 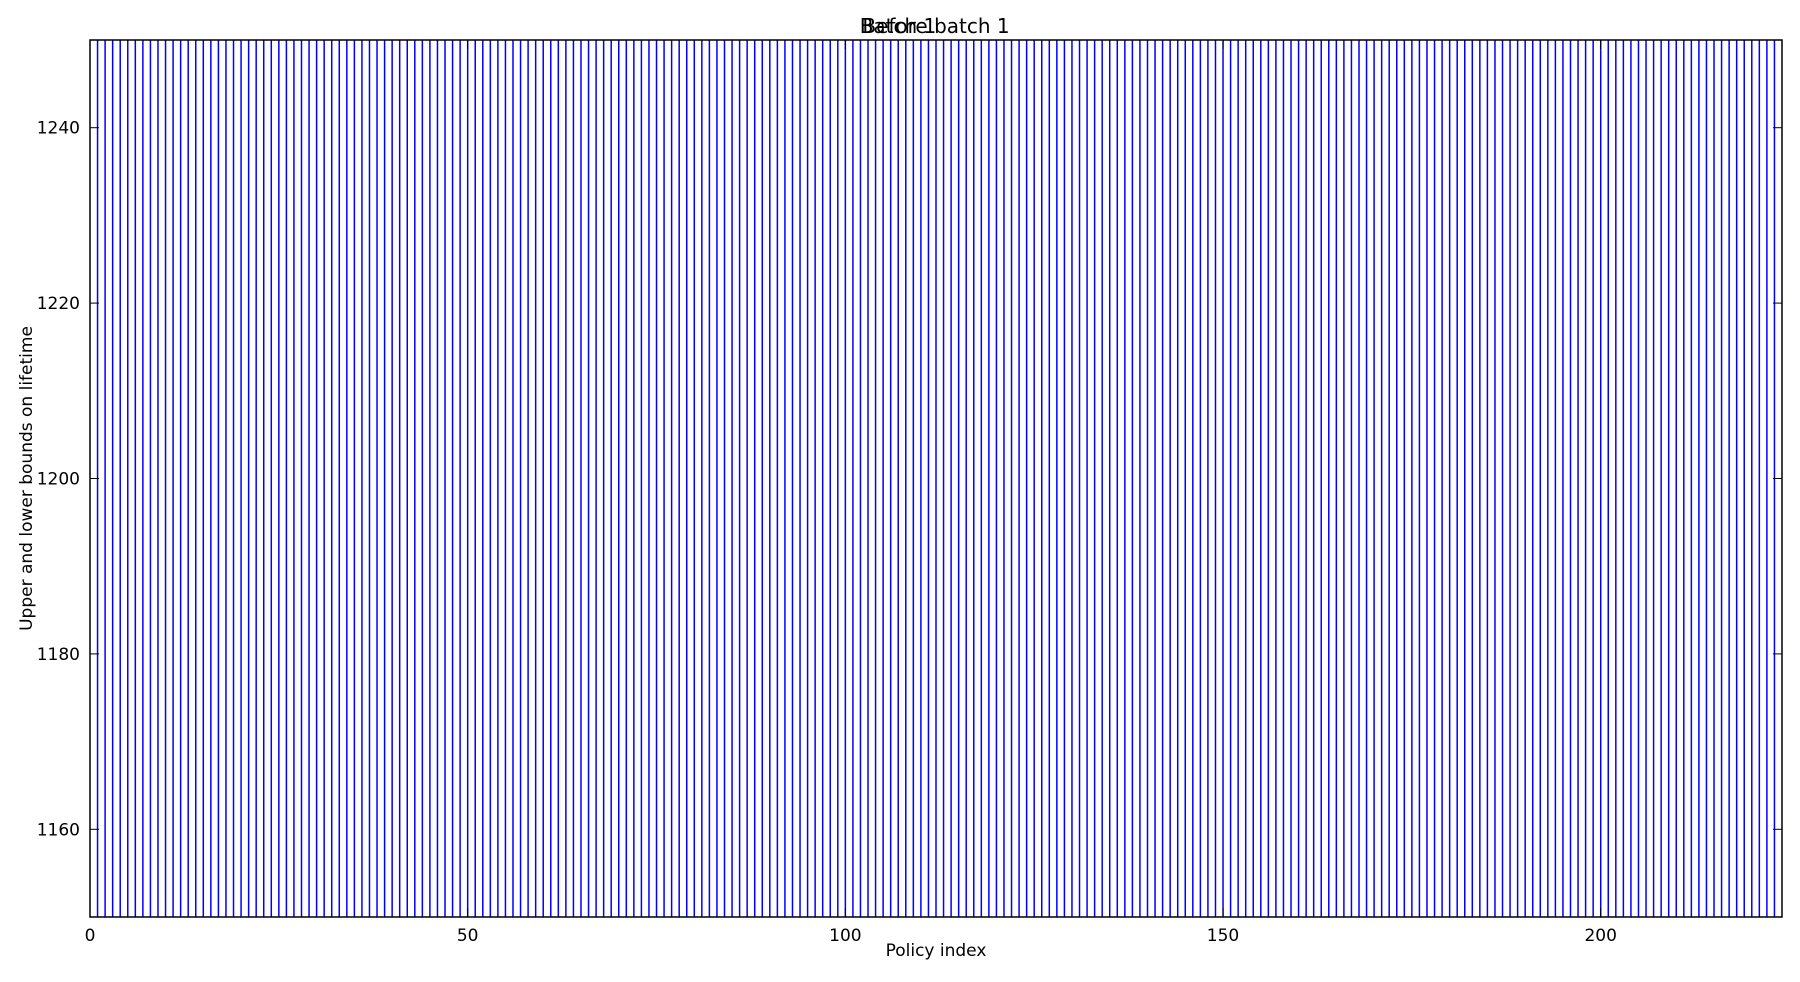 I want to click on x-tick-label-100: 100, so click(x=845, y=936).